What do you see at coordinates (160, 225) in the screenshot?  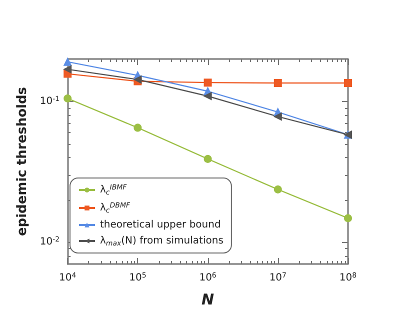 I see `legend-label: theoretical upper bound` at bounding box center [160, 225].